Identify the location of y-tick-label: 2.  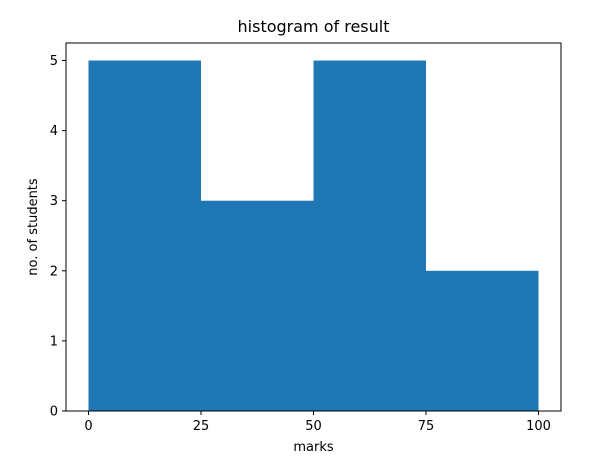
(54, 271).